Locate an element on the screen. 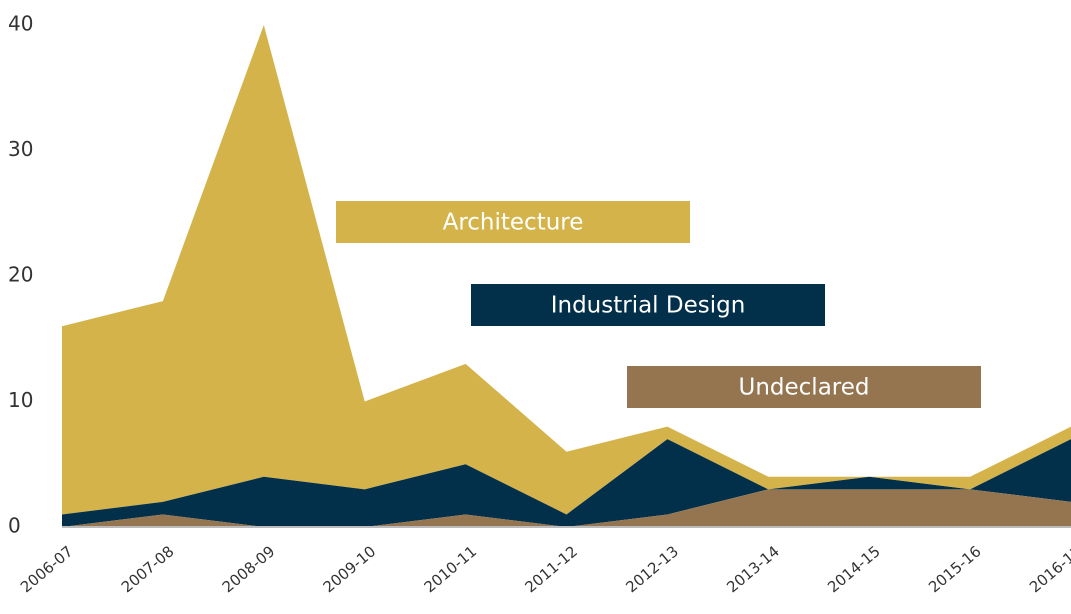  x-tick-label: 2013-14 is located at coordinates (753, 569).